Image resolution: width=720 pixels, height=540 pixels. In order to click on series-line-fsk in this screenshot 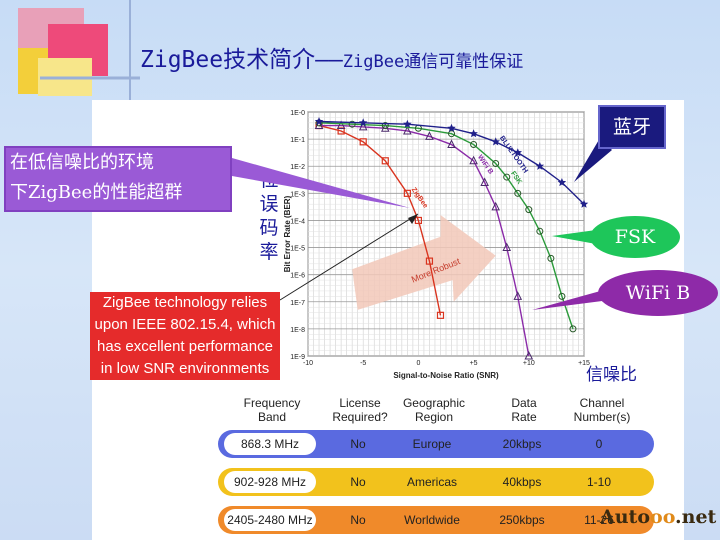, I will do `click(446, 226)`.